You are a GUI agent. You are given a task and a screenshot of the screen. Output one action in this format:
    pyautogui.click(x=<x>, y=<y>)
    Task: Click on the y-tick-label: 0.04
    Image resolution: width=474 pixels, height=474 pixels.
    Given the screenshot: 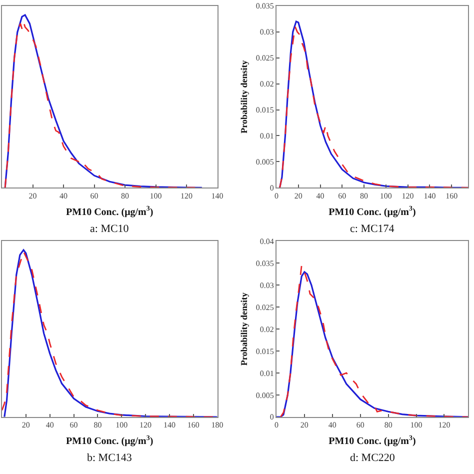 What is the action you would take?
    pyautogui.click(x=267, y=241)
    